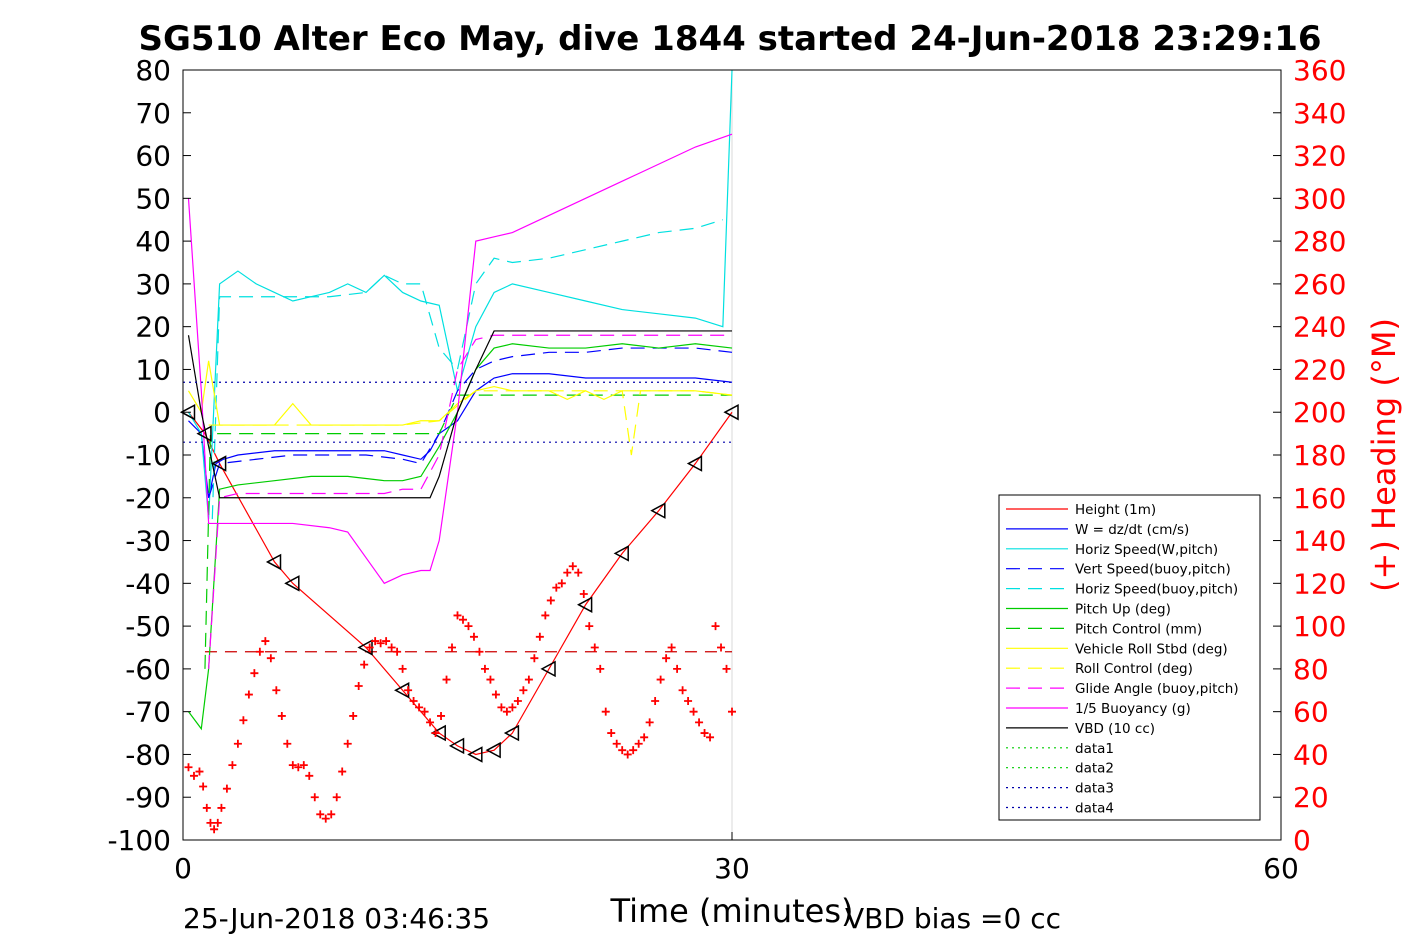  I want to click on y-right-tick-label: 260, so click(1319, 284).